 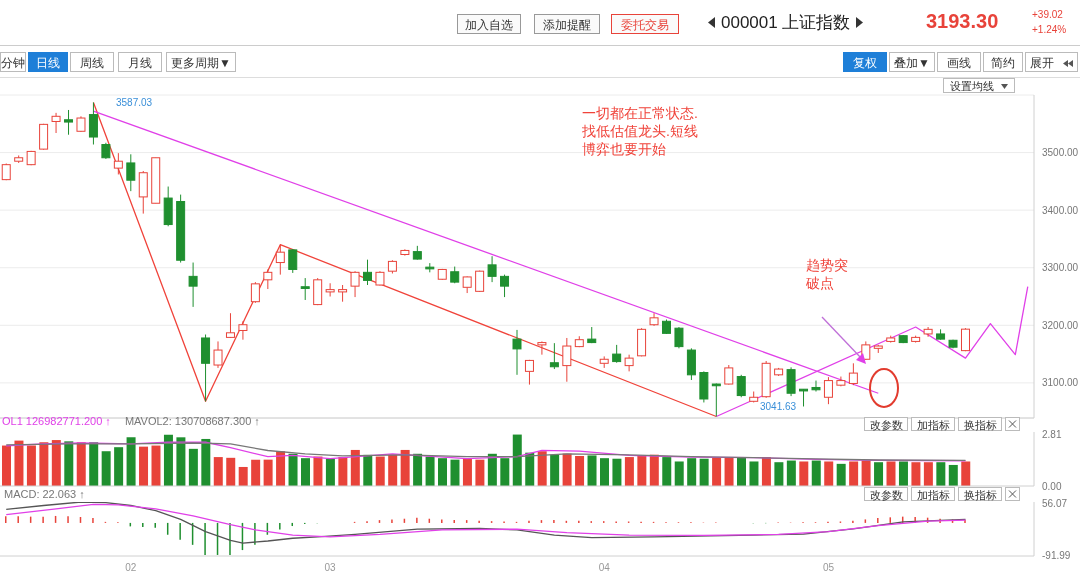 I want to click on chart-title: MACD: 22.063 ↑, so click(x=44, y=494).